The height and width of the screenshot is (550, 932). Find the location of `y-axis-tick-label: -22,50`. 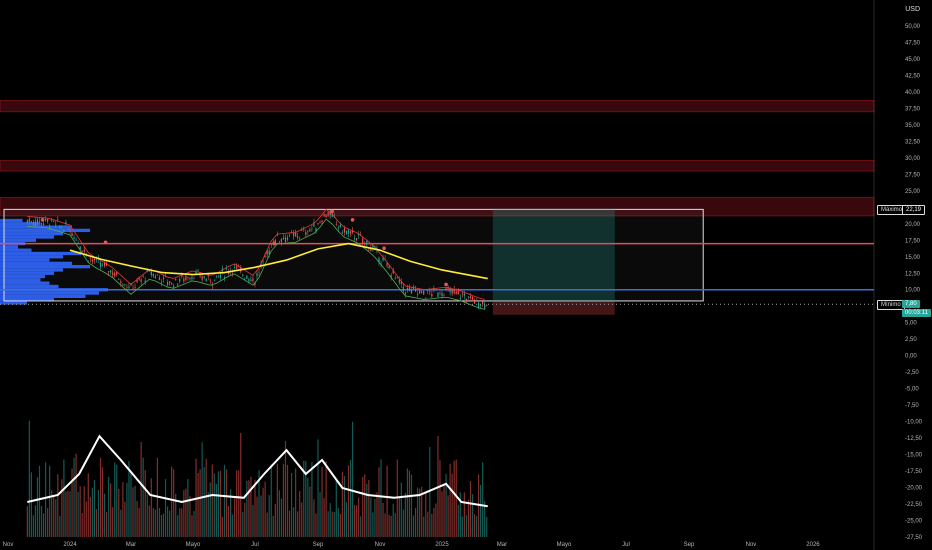

y-axis-tick-label: -22,50 is located at coordinates (914, 505).